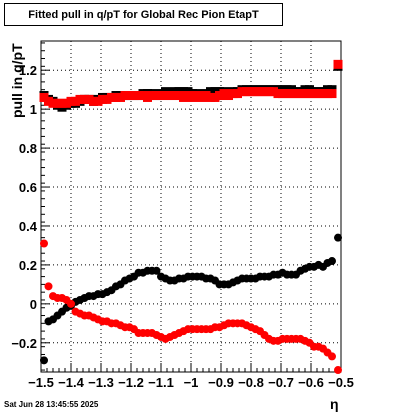 The width and height of the screenshot is (400, 414). Describe the element at coordinates (334, 404) in the screenshot. I see `x-axis-label: η` at that location.